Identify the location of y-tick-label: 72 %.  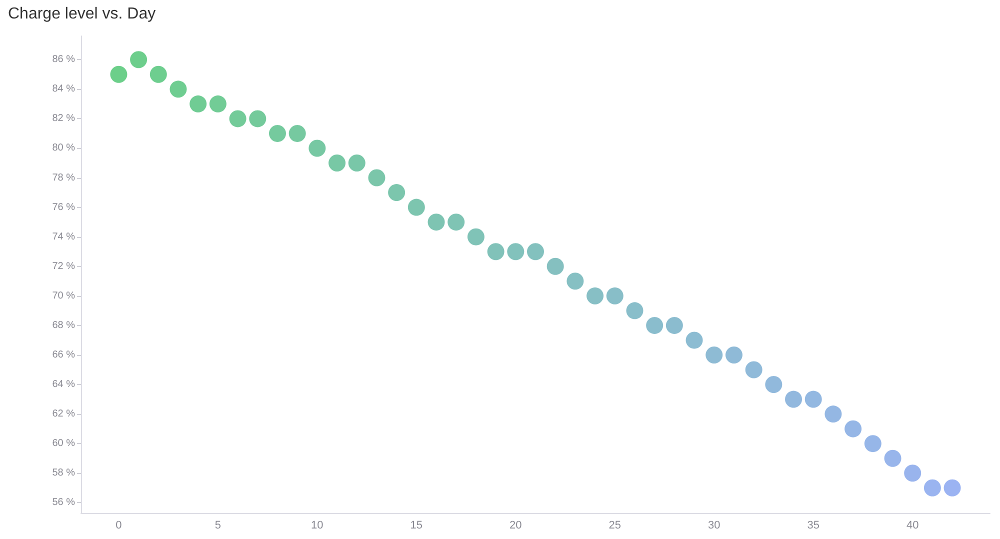
(64, 266).